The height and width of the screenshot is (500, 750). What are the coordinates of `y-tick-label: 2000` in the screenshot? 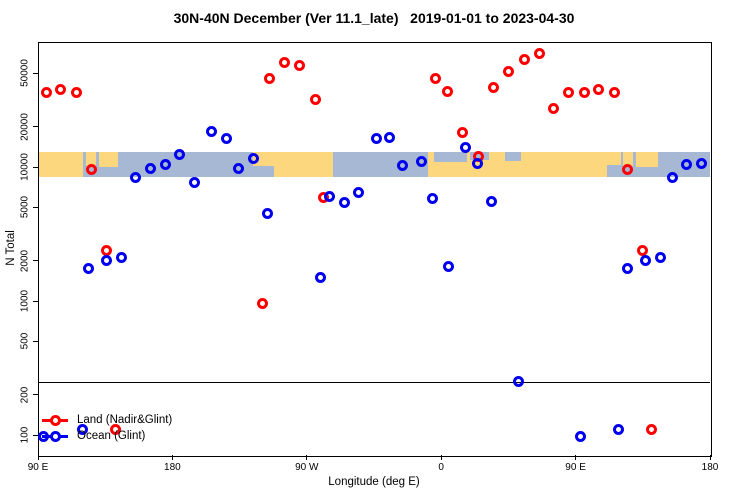 It's located at (25, 260).